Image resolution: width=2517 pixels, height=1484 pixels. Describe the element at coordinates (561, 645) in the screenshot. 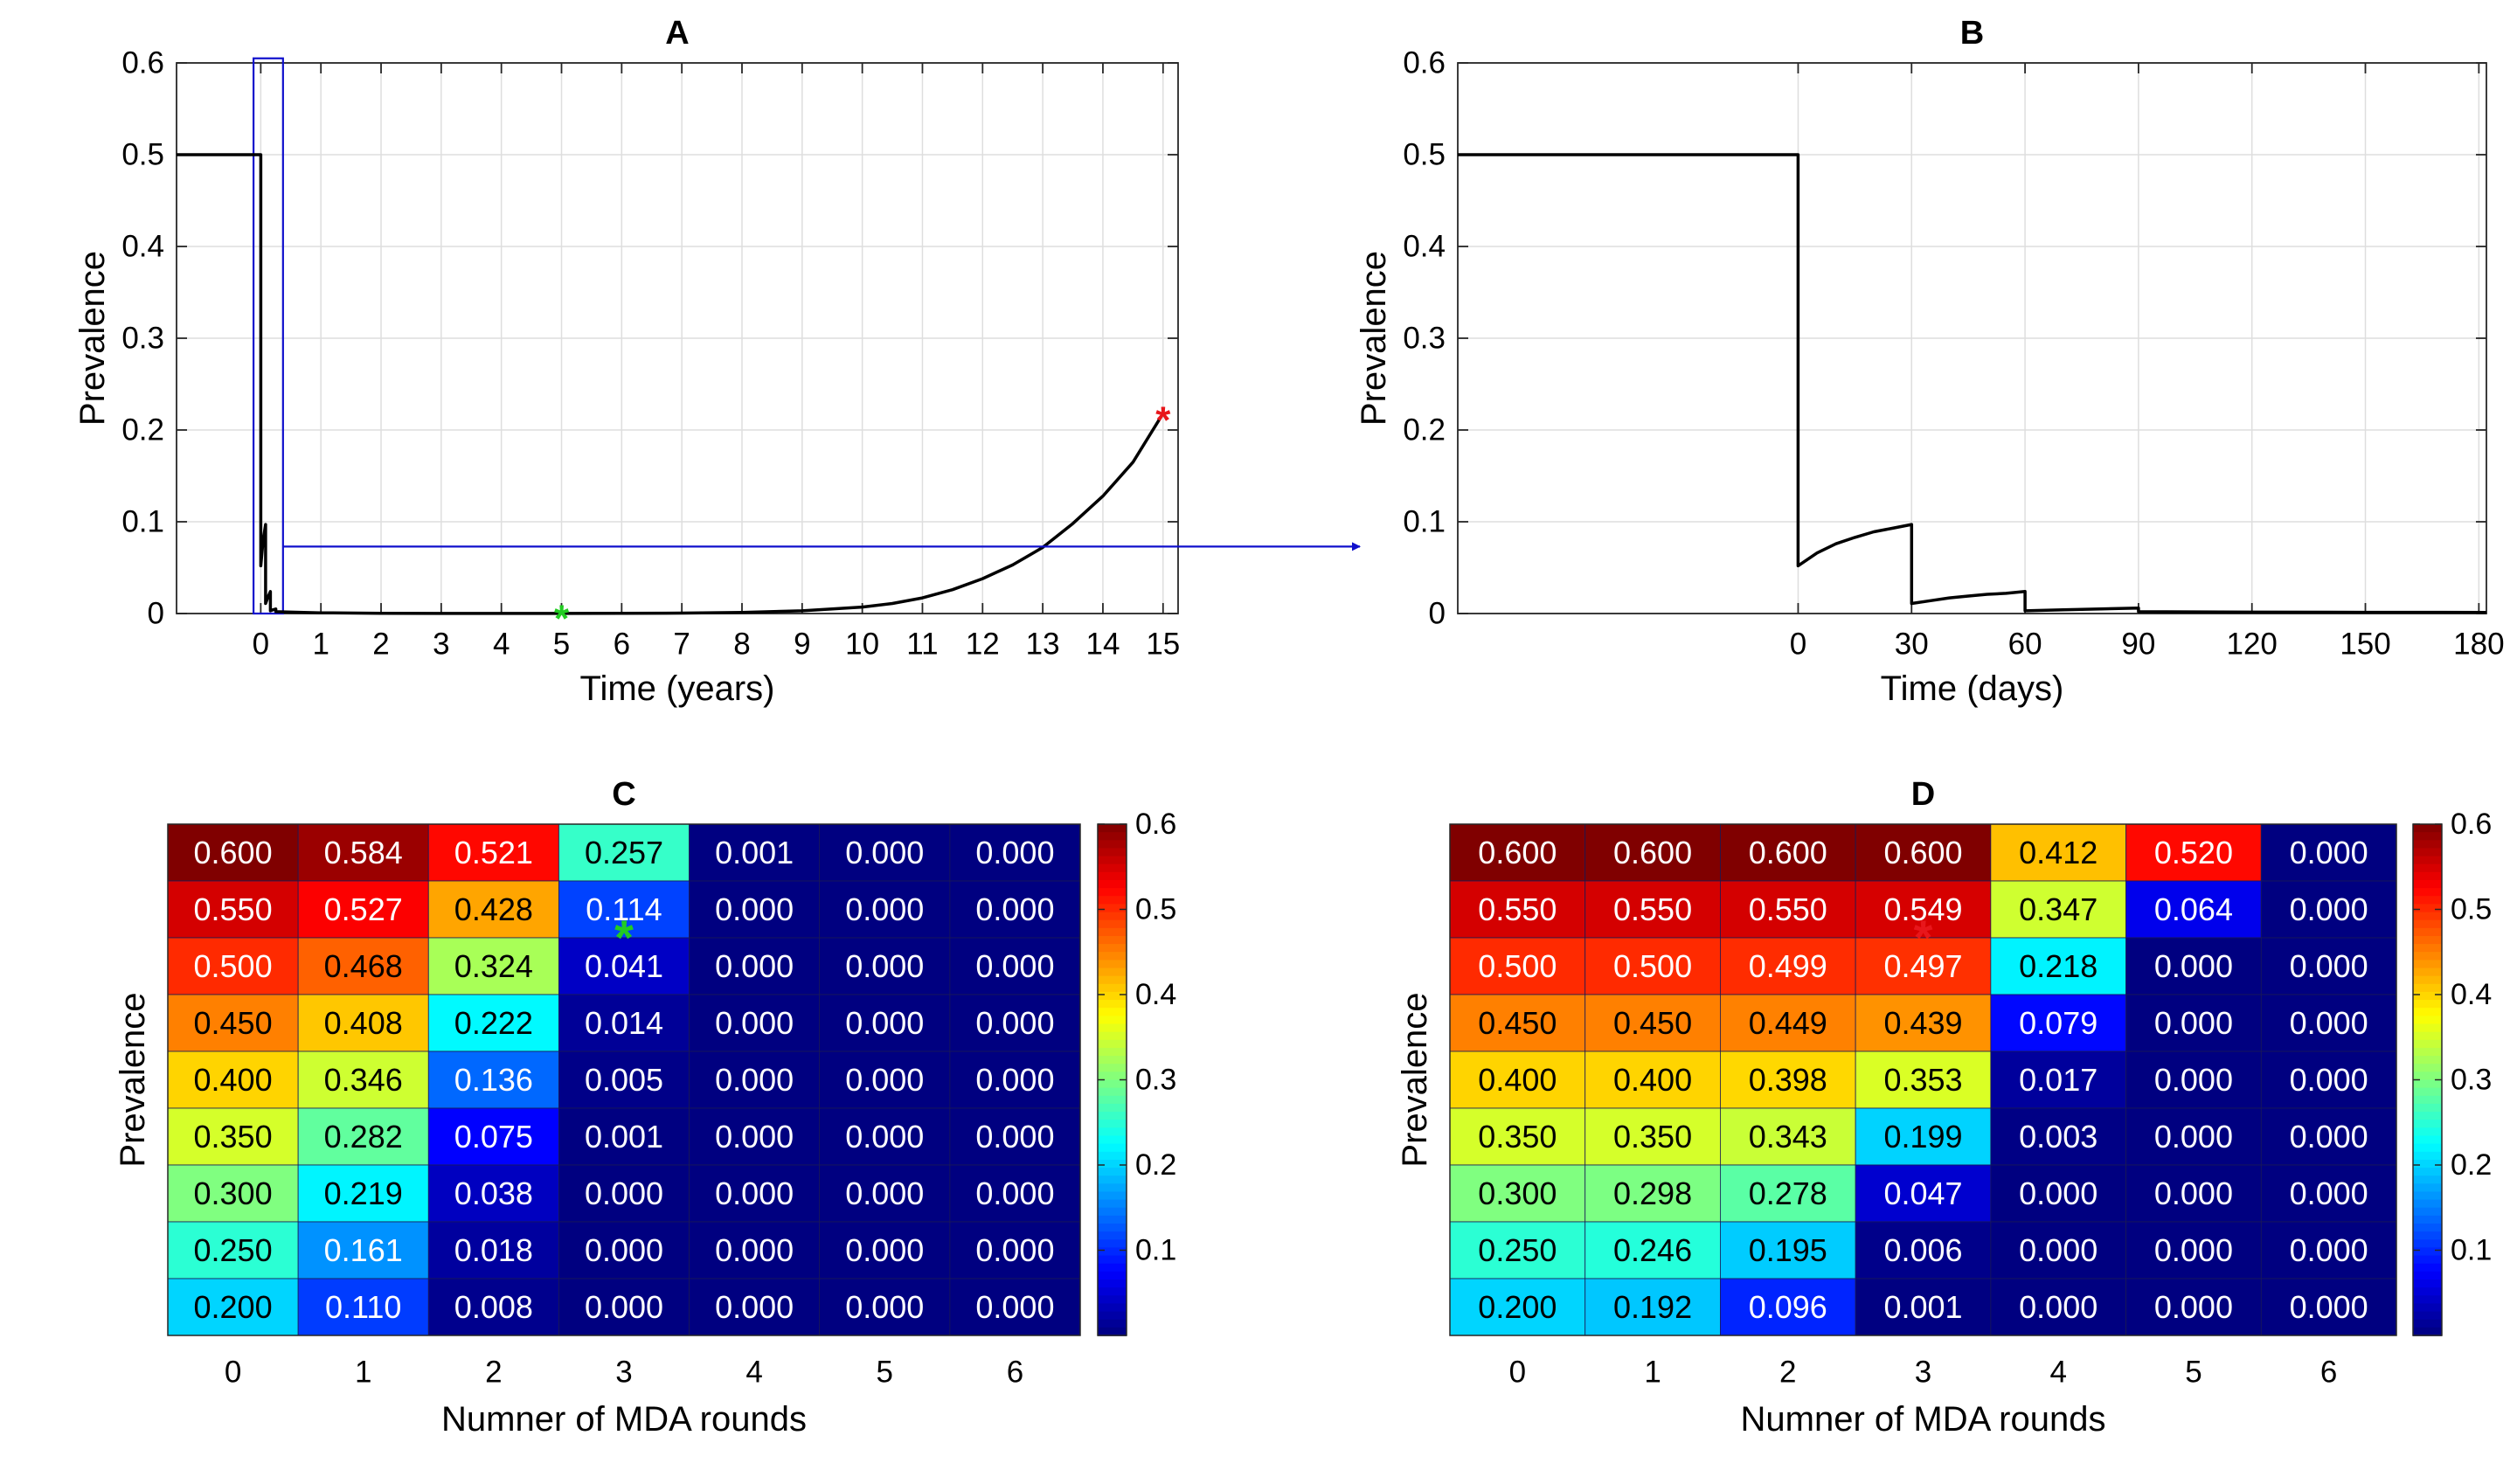

I see `x-tick-label: 5` at that location.